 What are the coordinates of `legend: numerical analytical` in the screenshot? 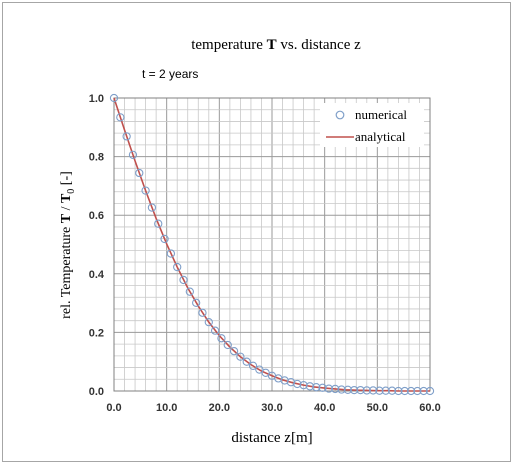 It's located at (372, 125).